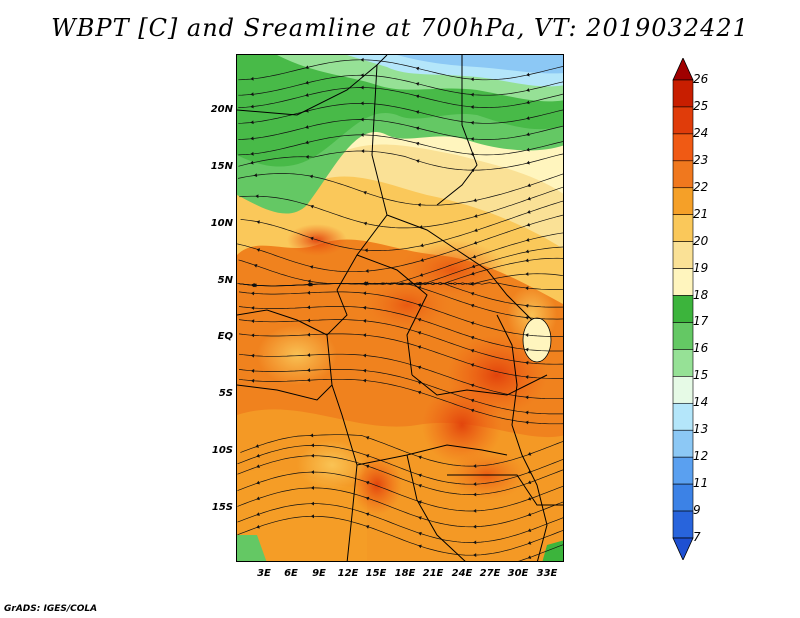  I want to click on colorbar-label: 25, so click(701, 105).